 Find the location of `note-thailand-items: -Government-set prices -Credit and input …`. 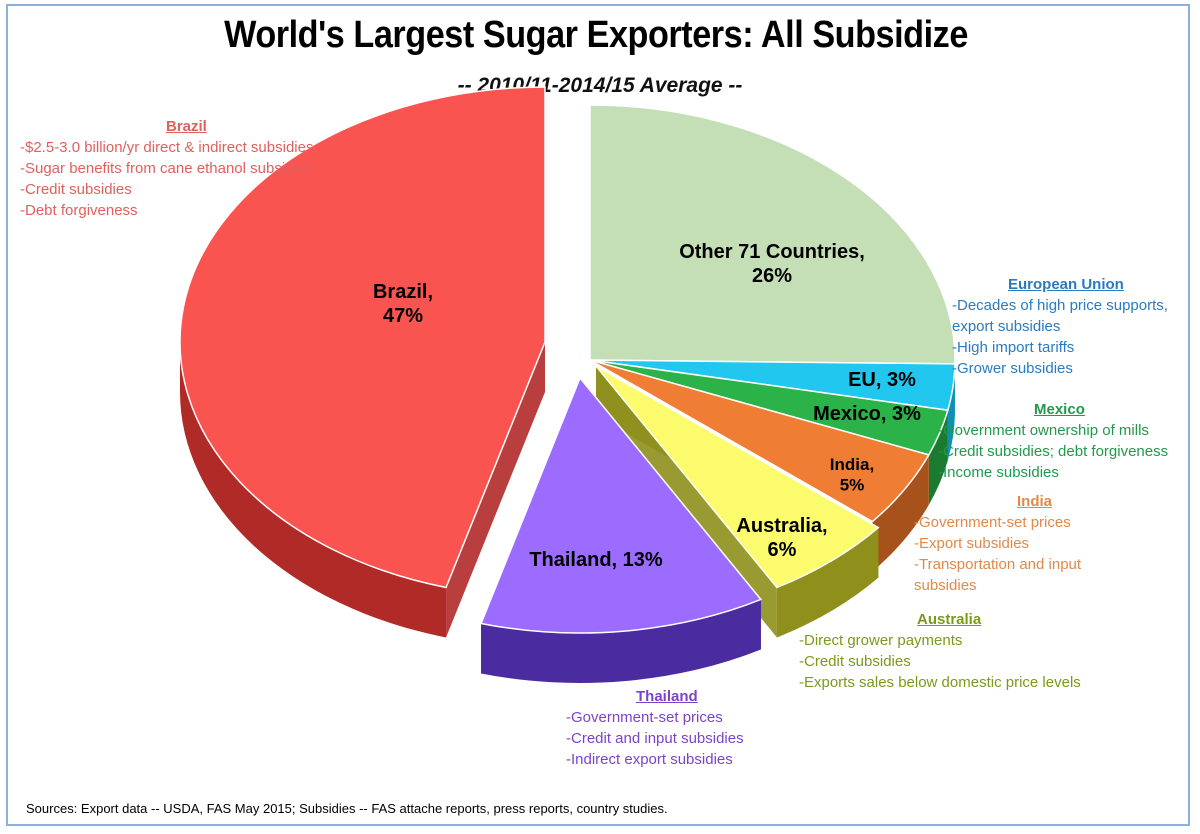

note-thailand-items: -Government-set prices -Credit and input … is located at coordinates (676, 738).